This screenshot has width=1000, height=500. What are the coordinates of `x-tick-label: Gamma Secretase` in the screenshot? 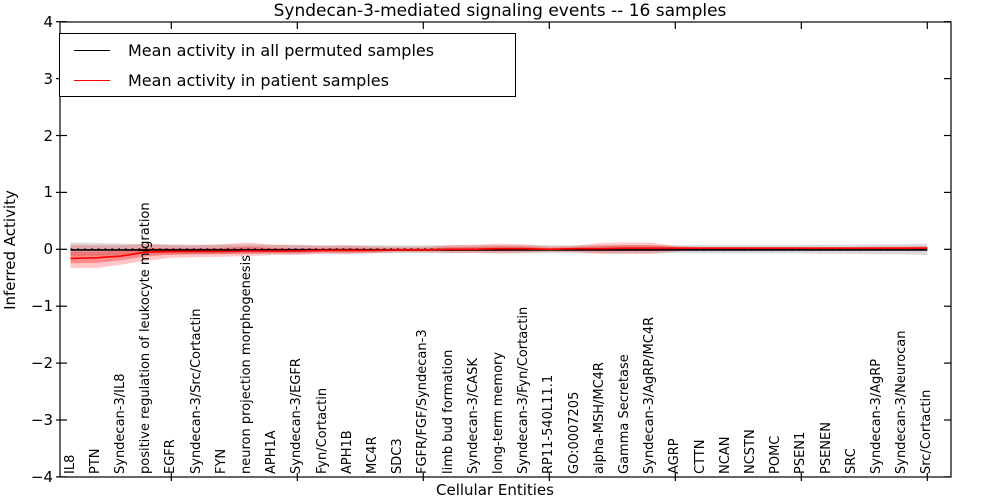 It's located at (624, 414).